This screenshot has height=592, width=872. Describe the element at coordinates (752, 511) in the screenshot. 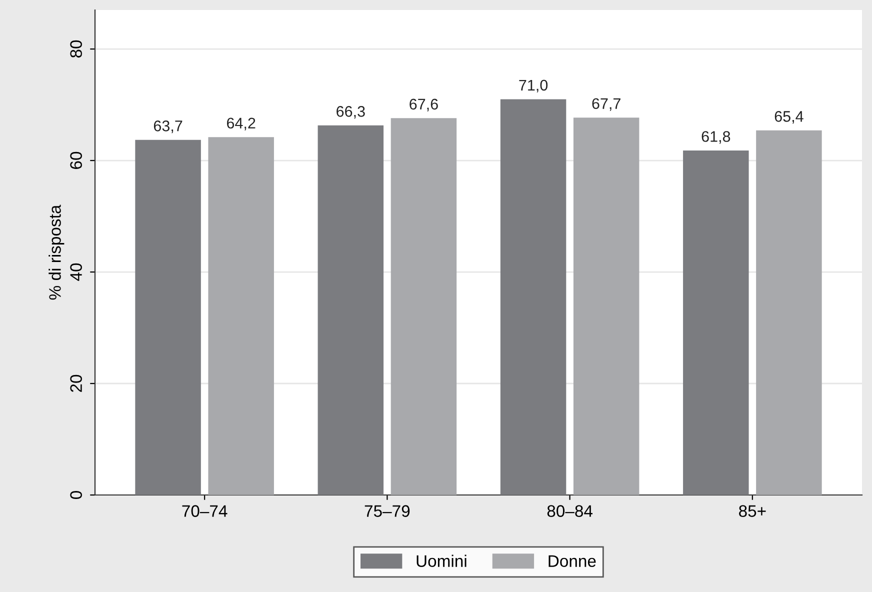

I see `x-tick-label: 85+` at that location.